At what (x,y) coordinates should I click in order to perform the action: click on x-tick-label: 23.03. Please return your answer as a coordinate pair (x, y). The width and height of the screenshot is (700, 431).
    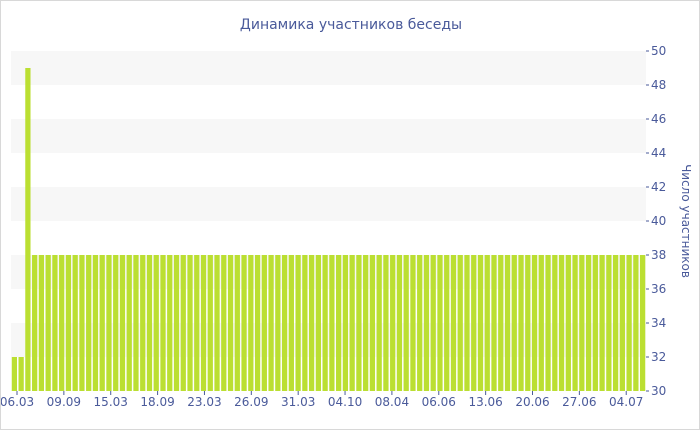
    Looking at the image, I should click on (204, 402).